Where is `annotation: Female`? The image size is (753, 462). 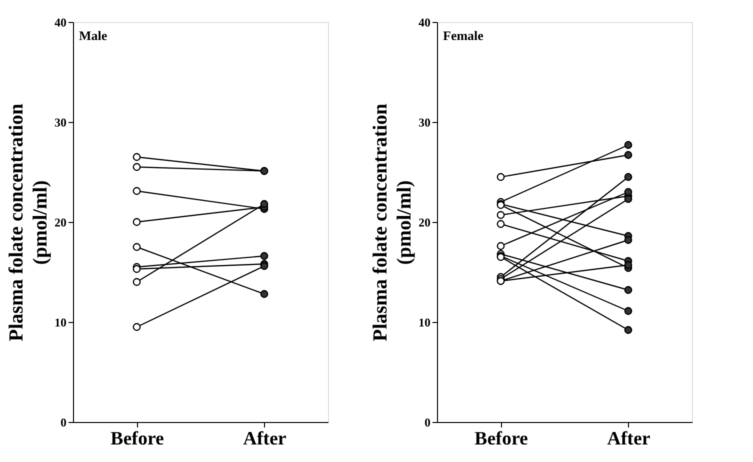
annotation: Female is located at coordinates (463, 35).